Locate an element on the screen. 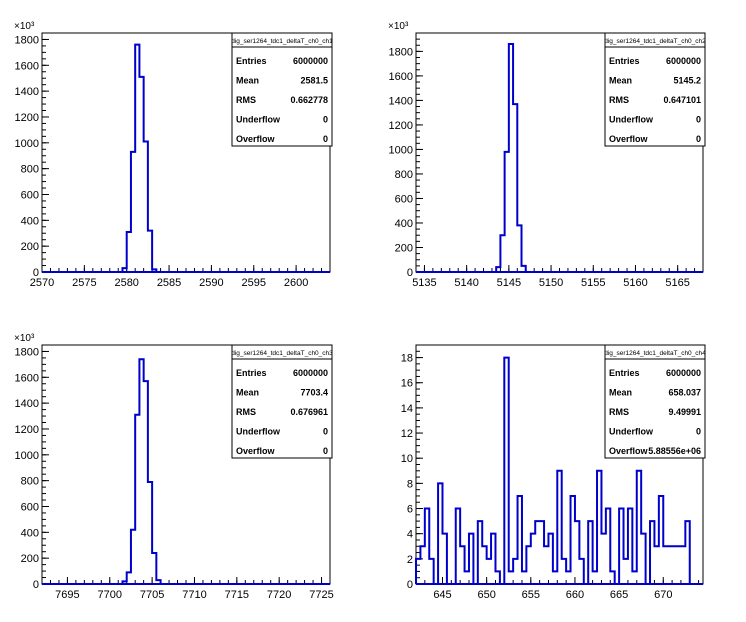 Image resolution: width=746 pixels, height=622 pixels. stats-row-value: 0.662778 is located at coordinates (309, 100).